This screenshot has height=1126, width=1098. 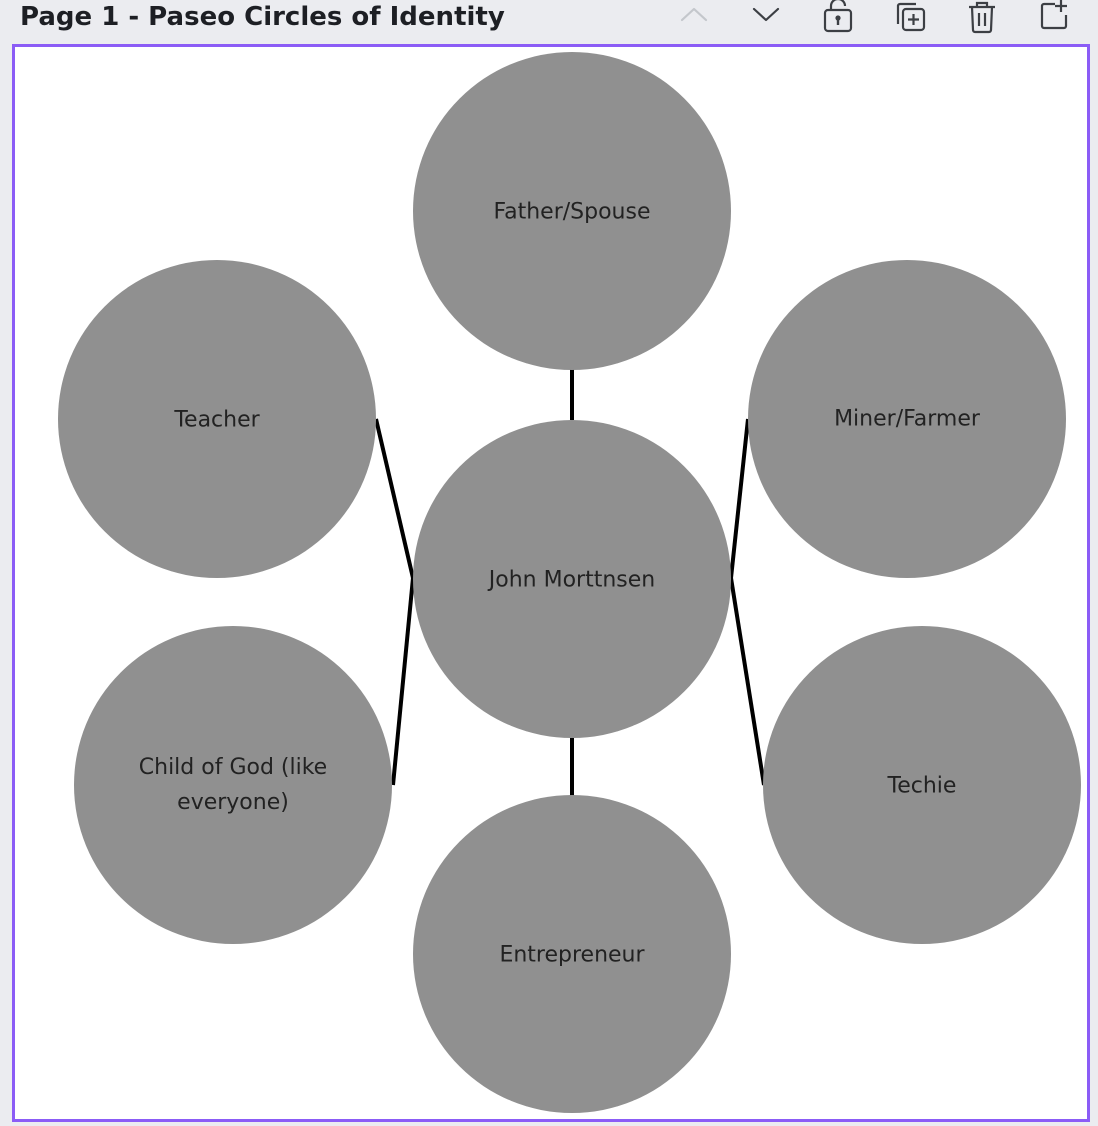 I want to click on page-header: Page 1 - Paseo Circles of Identity, so click(x=549, y=22).